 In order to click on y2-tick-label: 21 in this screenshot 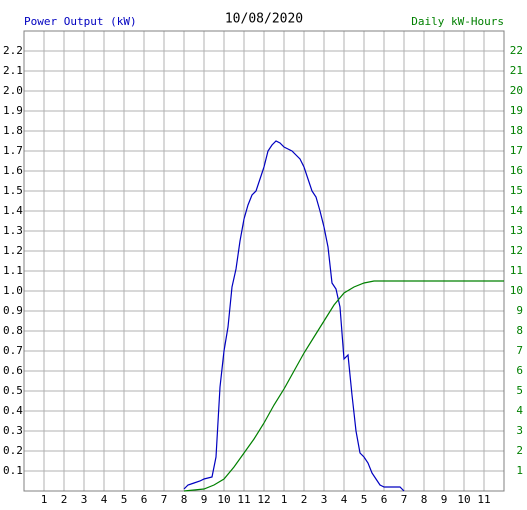, I will do `click(516, 70)`.